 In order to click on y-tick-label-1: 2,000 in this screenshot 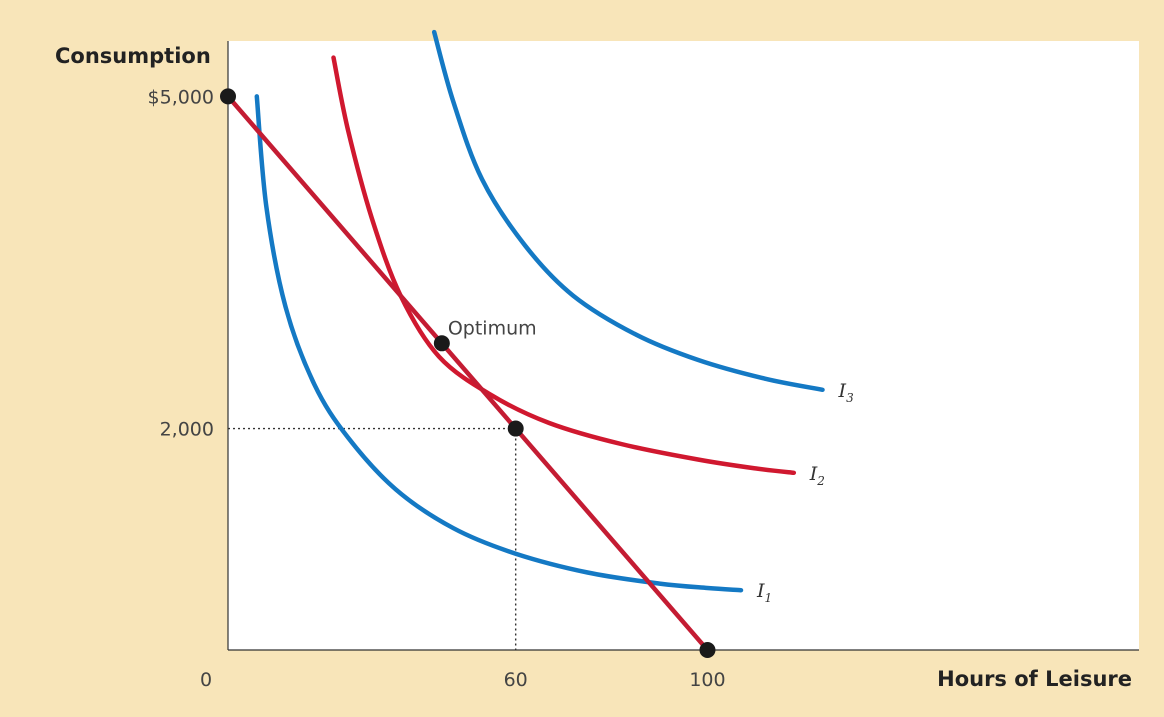, I will do `click(187, 430)`.